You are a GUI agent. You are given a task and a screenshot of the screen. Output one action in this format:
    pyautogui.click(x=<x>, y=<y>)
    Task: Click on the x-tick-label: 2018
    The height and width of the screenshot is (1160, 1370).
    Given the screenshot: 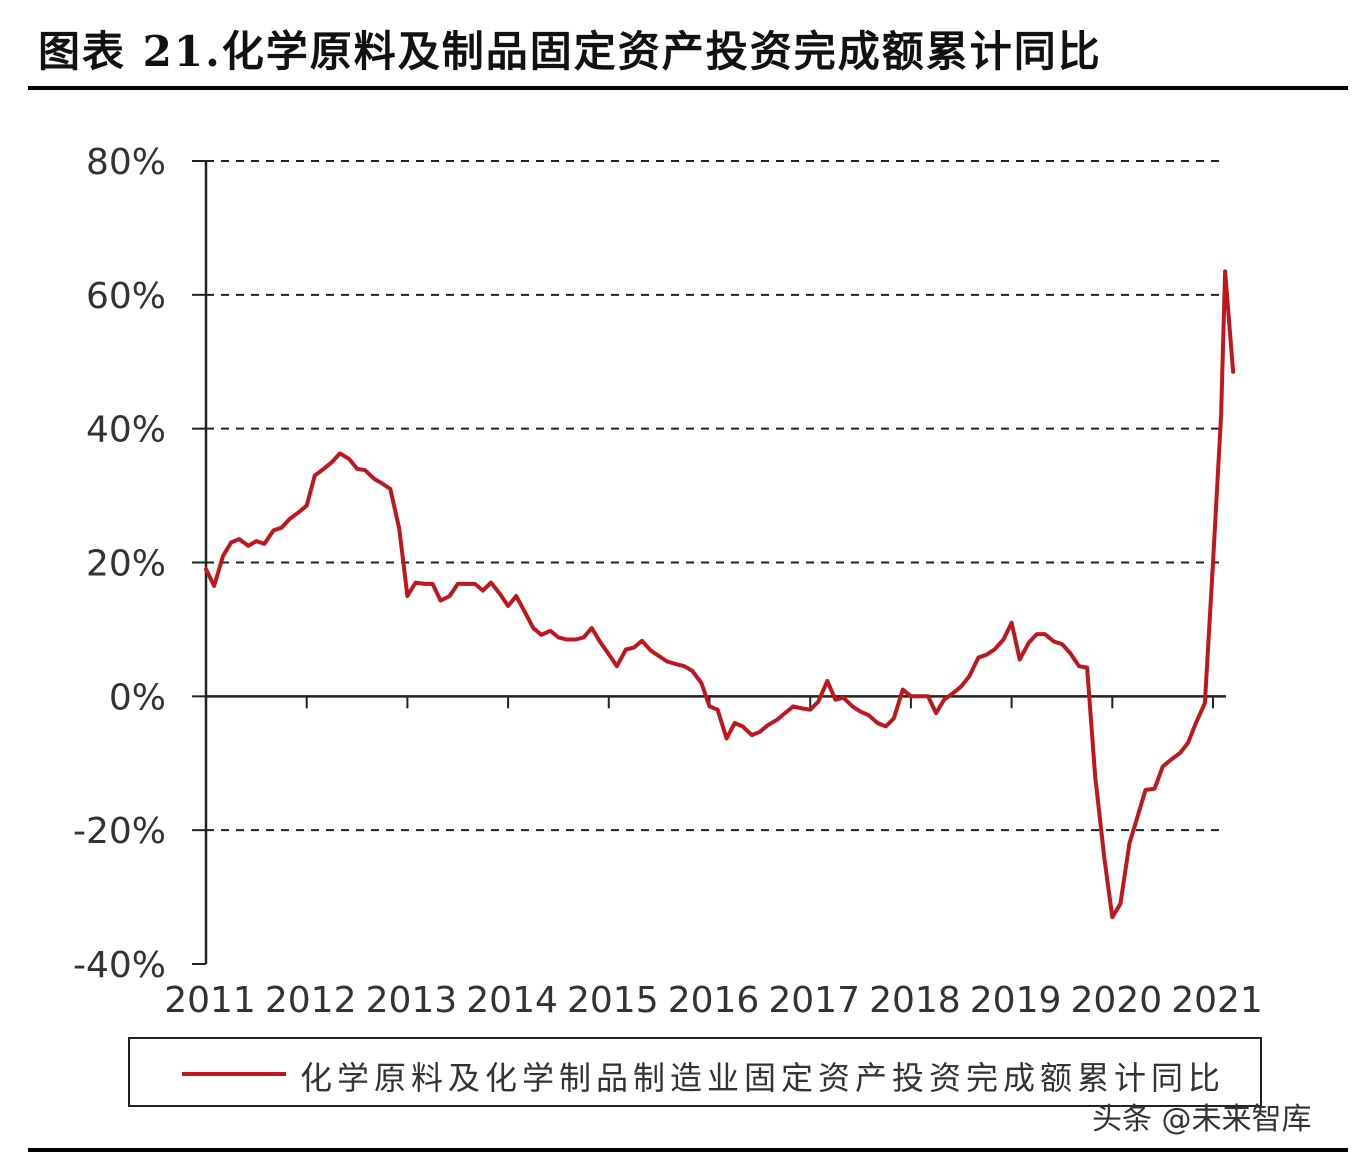 What is the action you would take?
    pyautogui.click(x=915, y=1000)
    